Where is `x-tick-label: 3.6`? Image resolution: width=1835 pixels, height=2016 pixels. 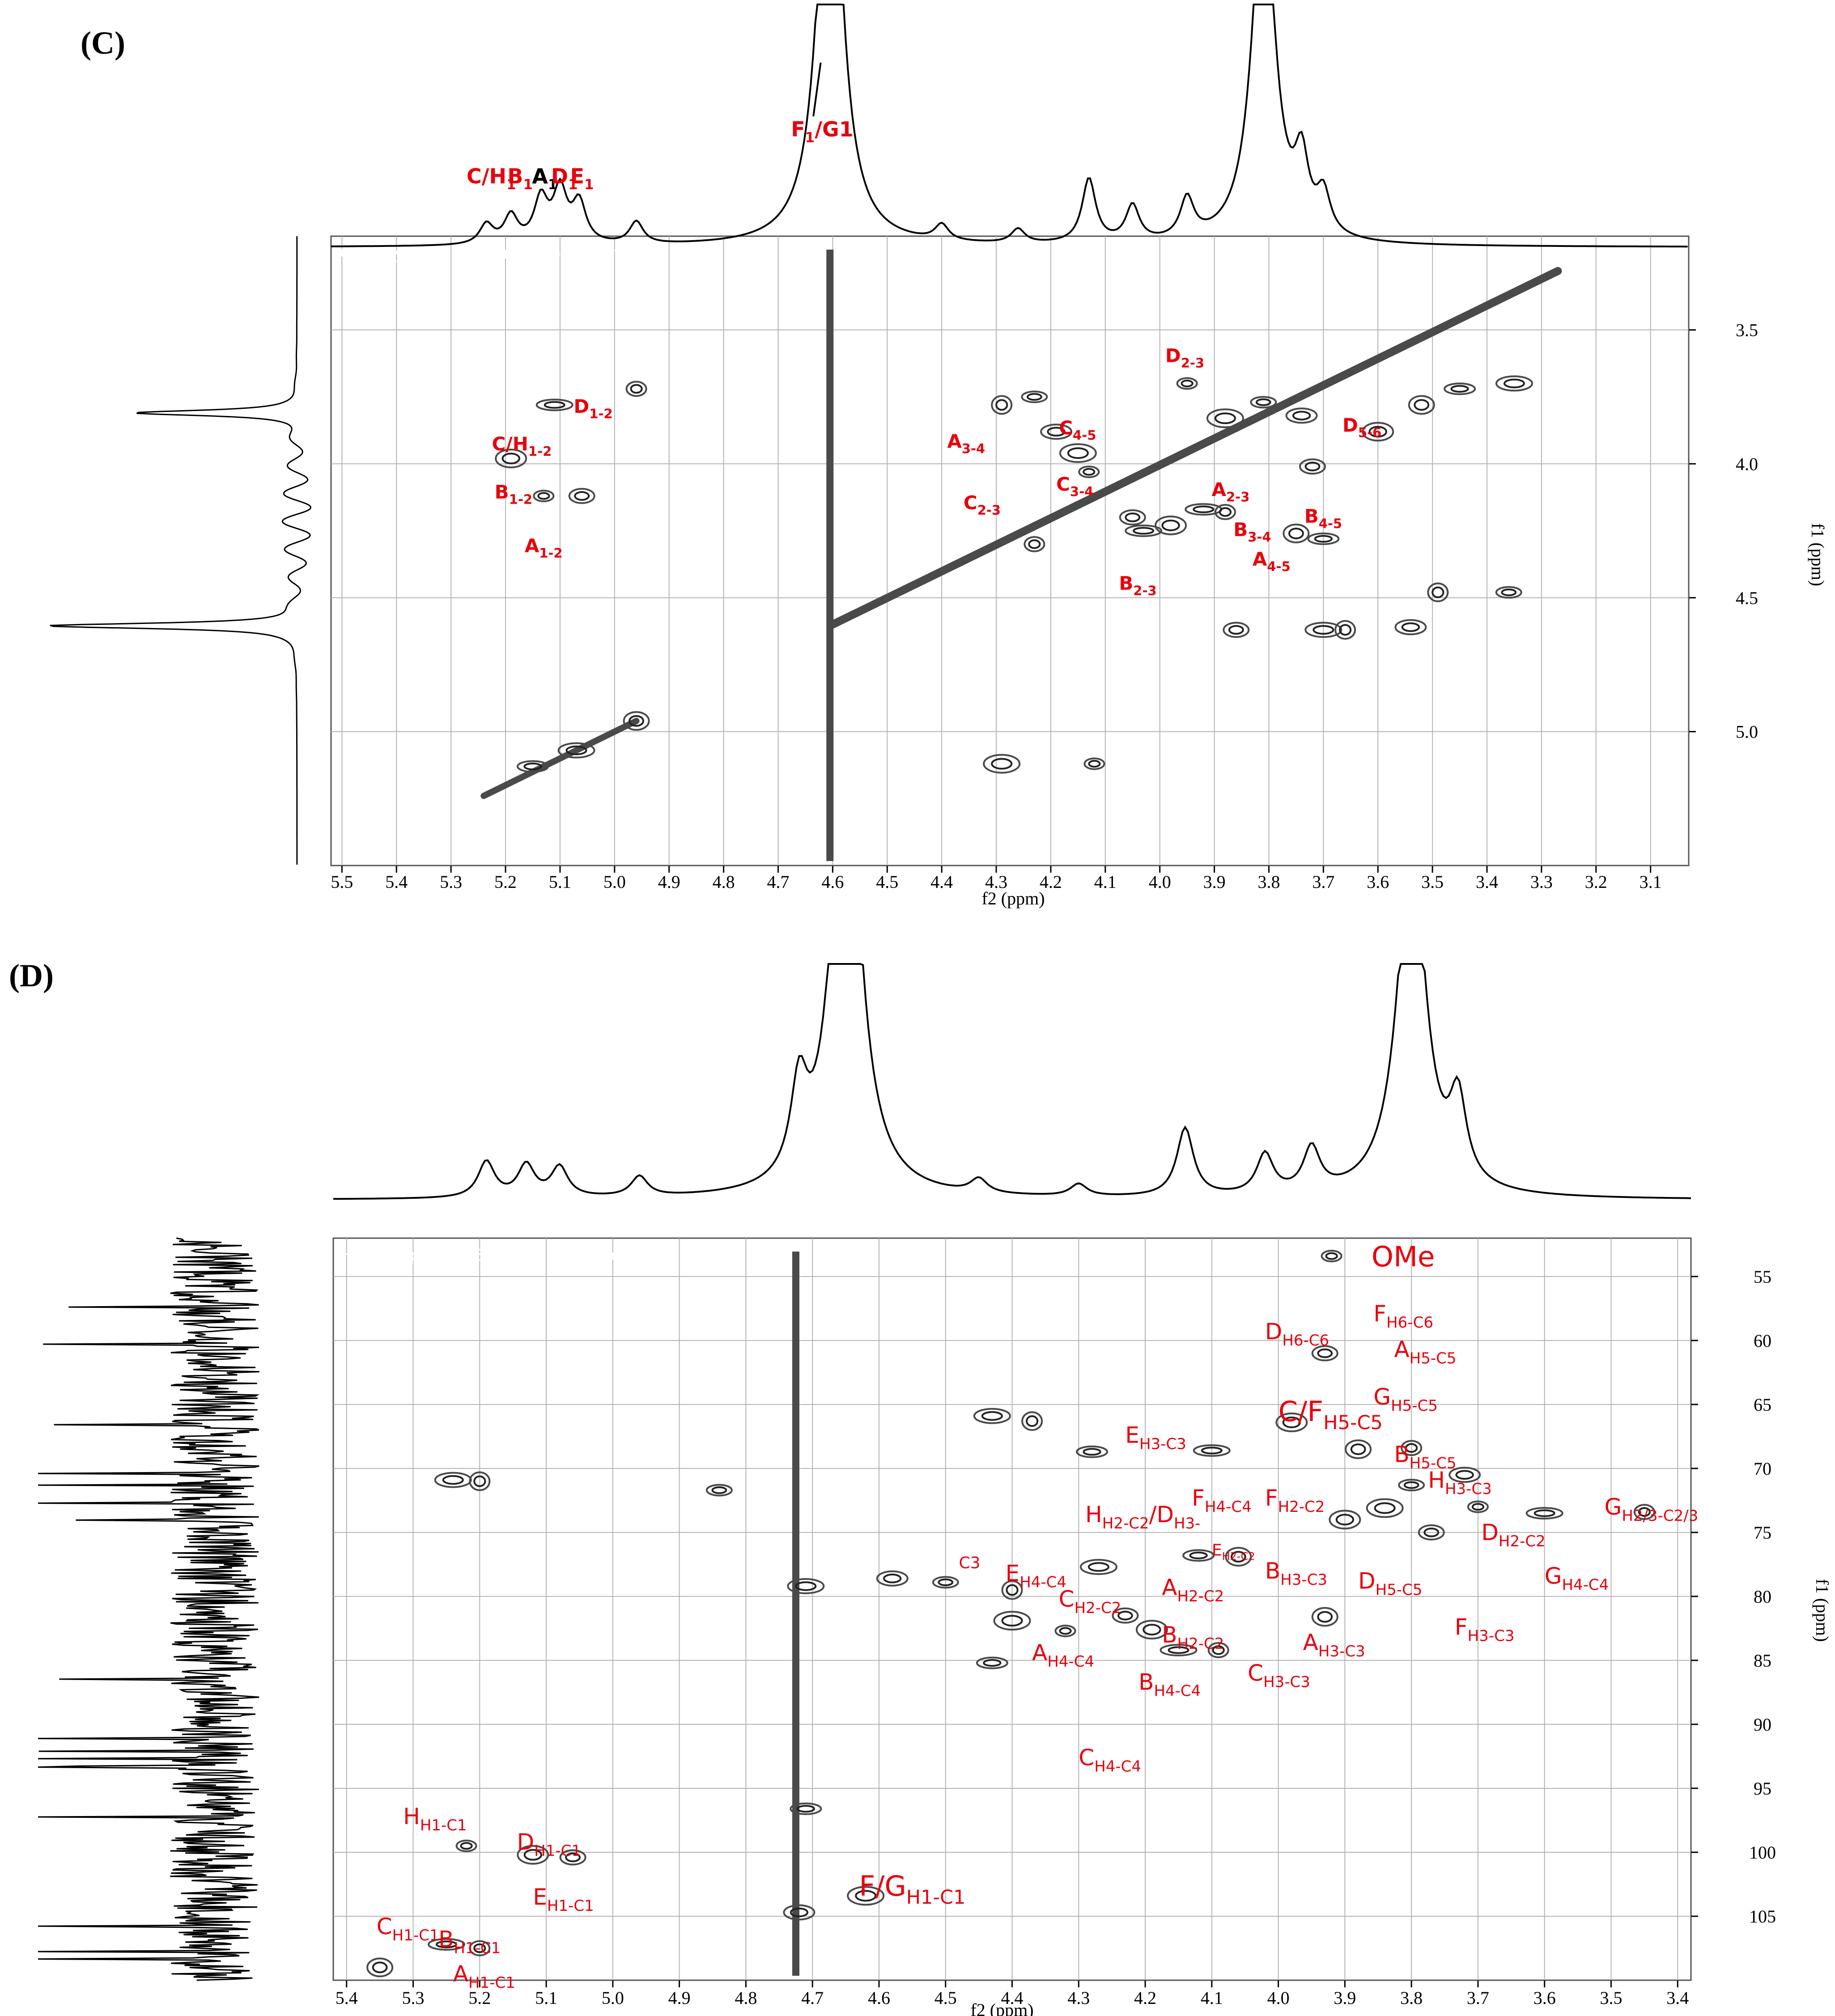
x-tick-label: 3.6 is located at coordinates (1378, 882).